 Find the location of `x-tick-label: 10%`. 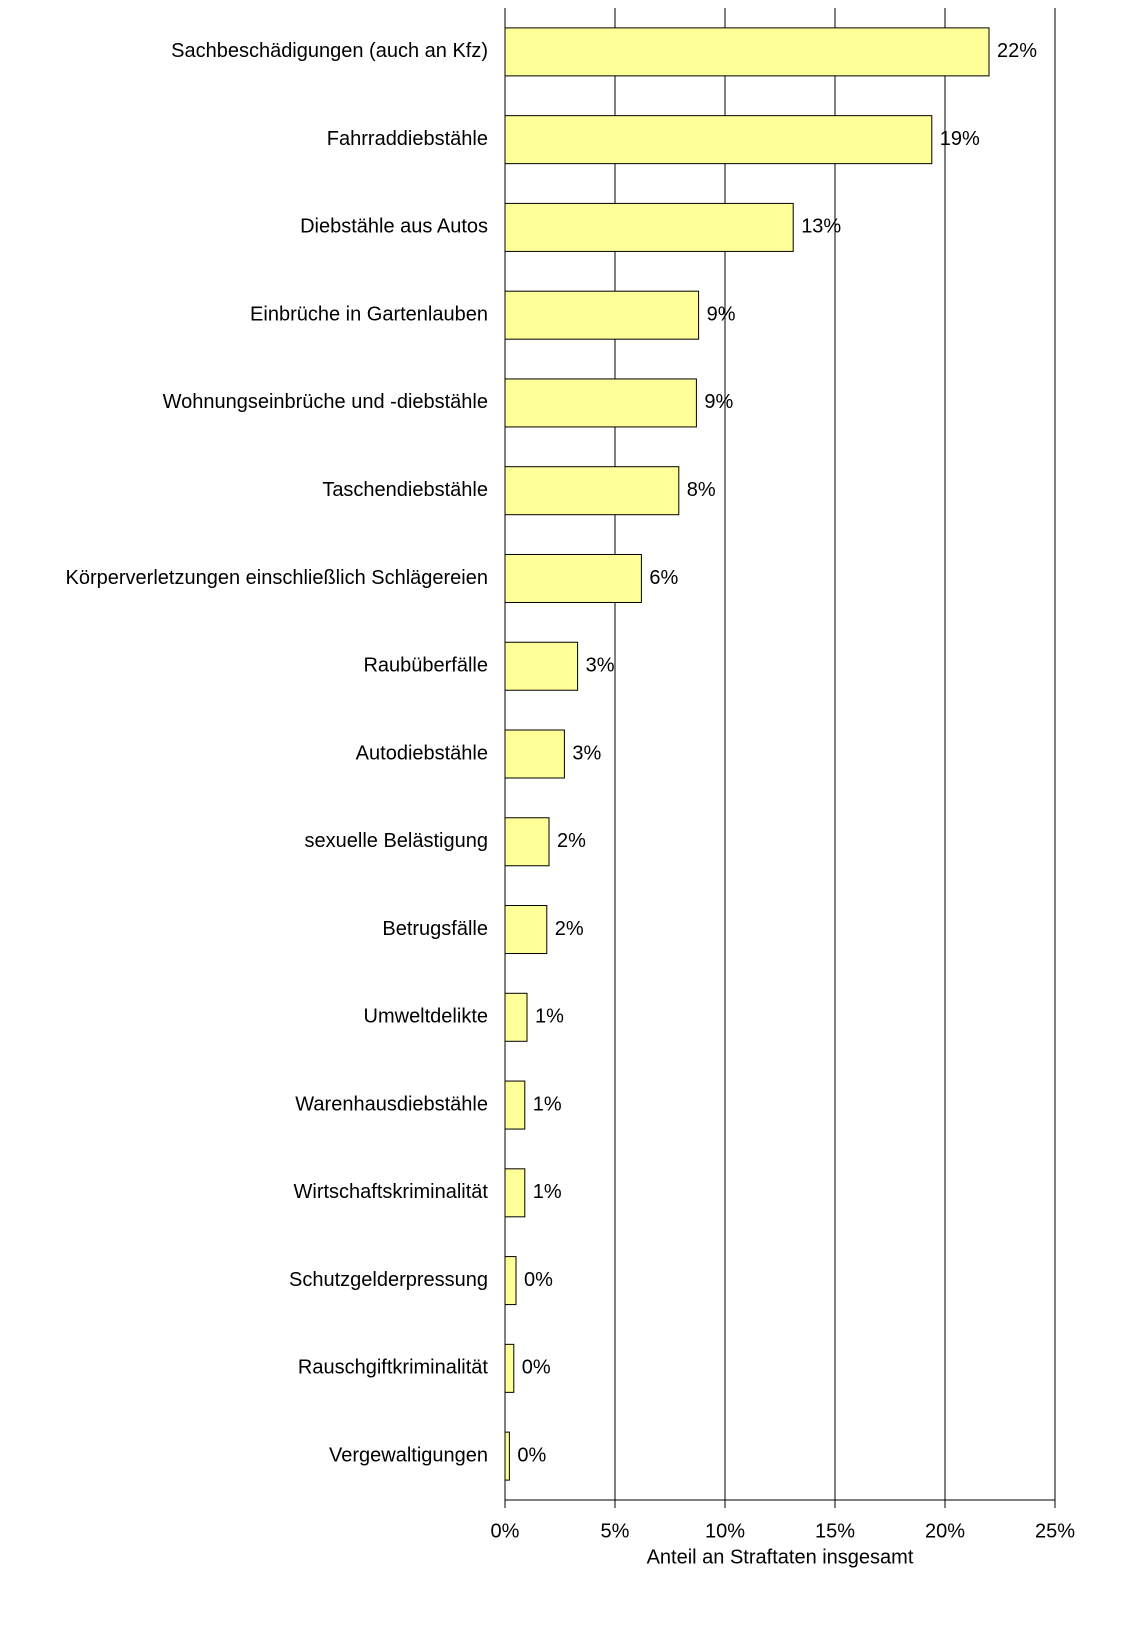

x-tick-label: 10% is located at coordinates (725, 1531).